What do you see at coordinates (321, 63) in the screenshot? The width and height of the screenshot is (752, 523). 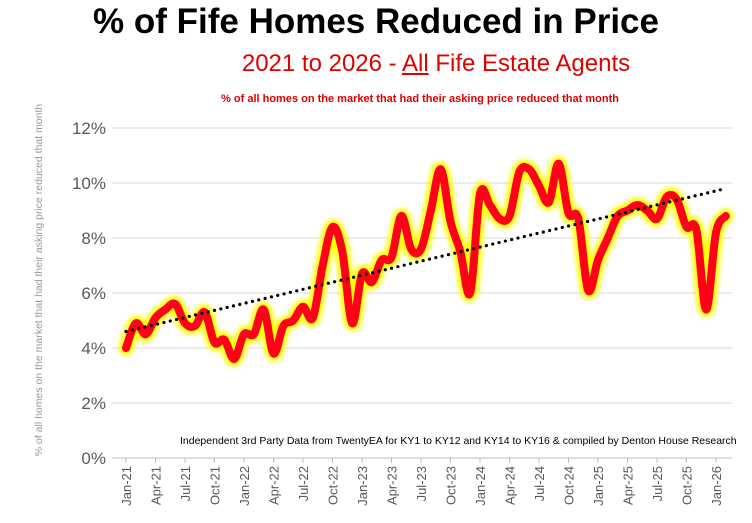 I see `subtitle-pre: 2021 to 2026 -` at bounding box center [321, 63].